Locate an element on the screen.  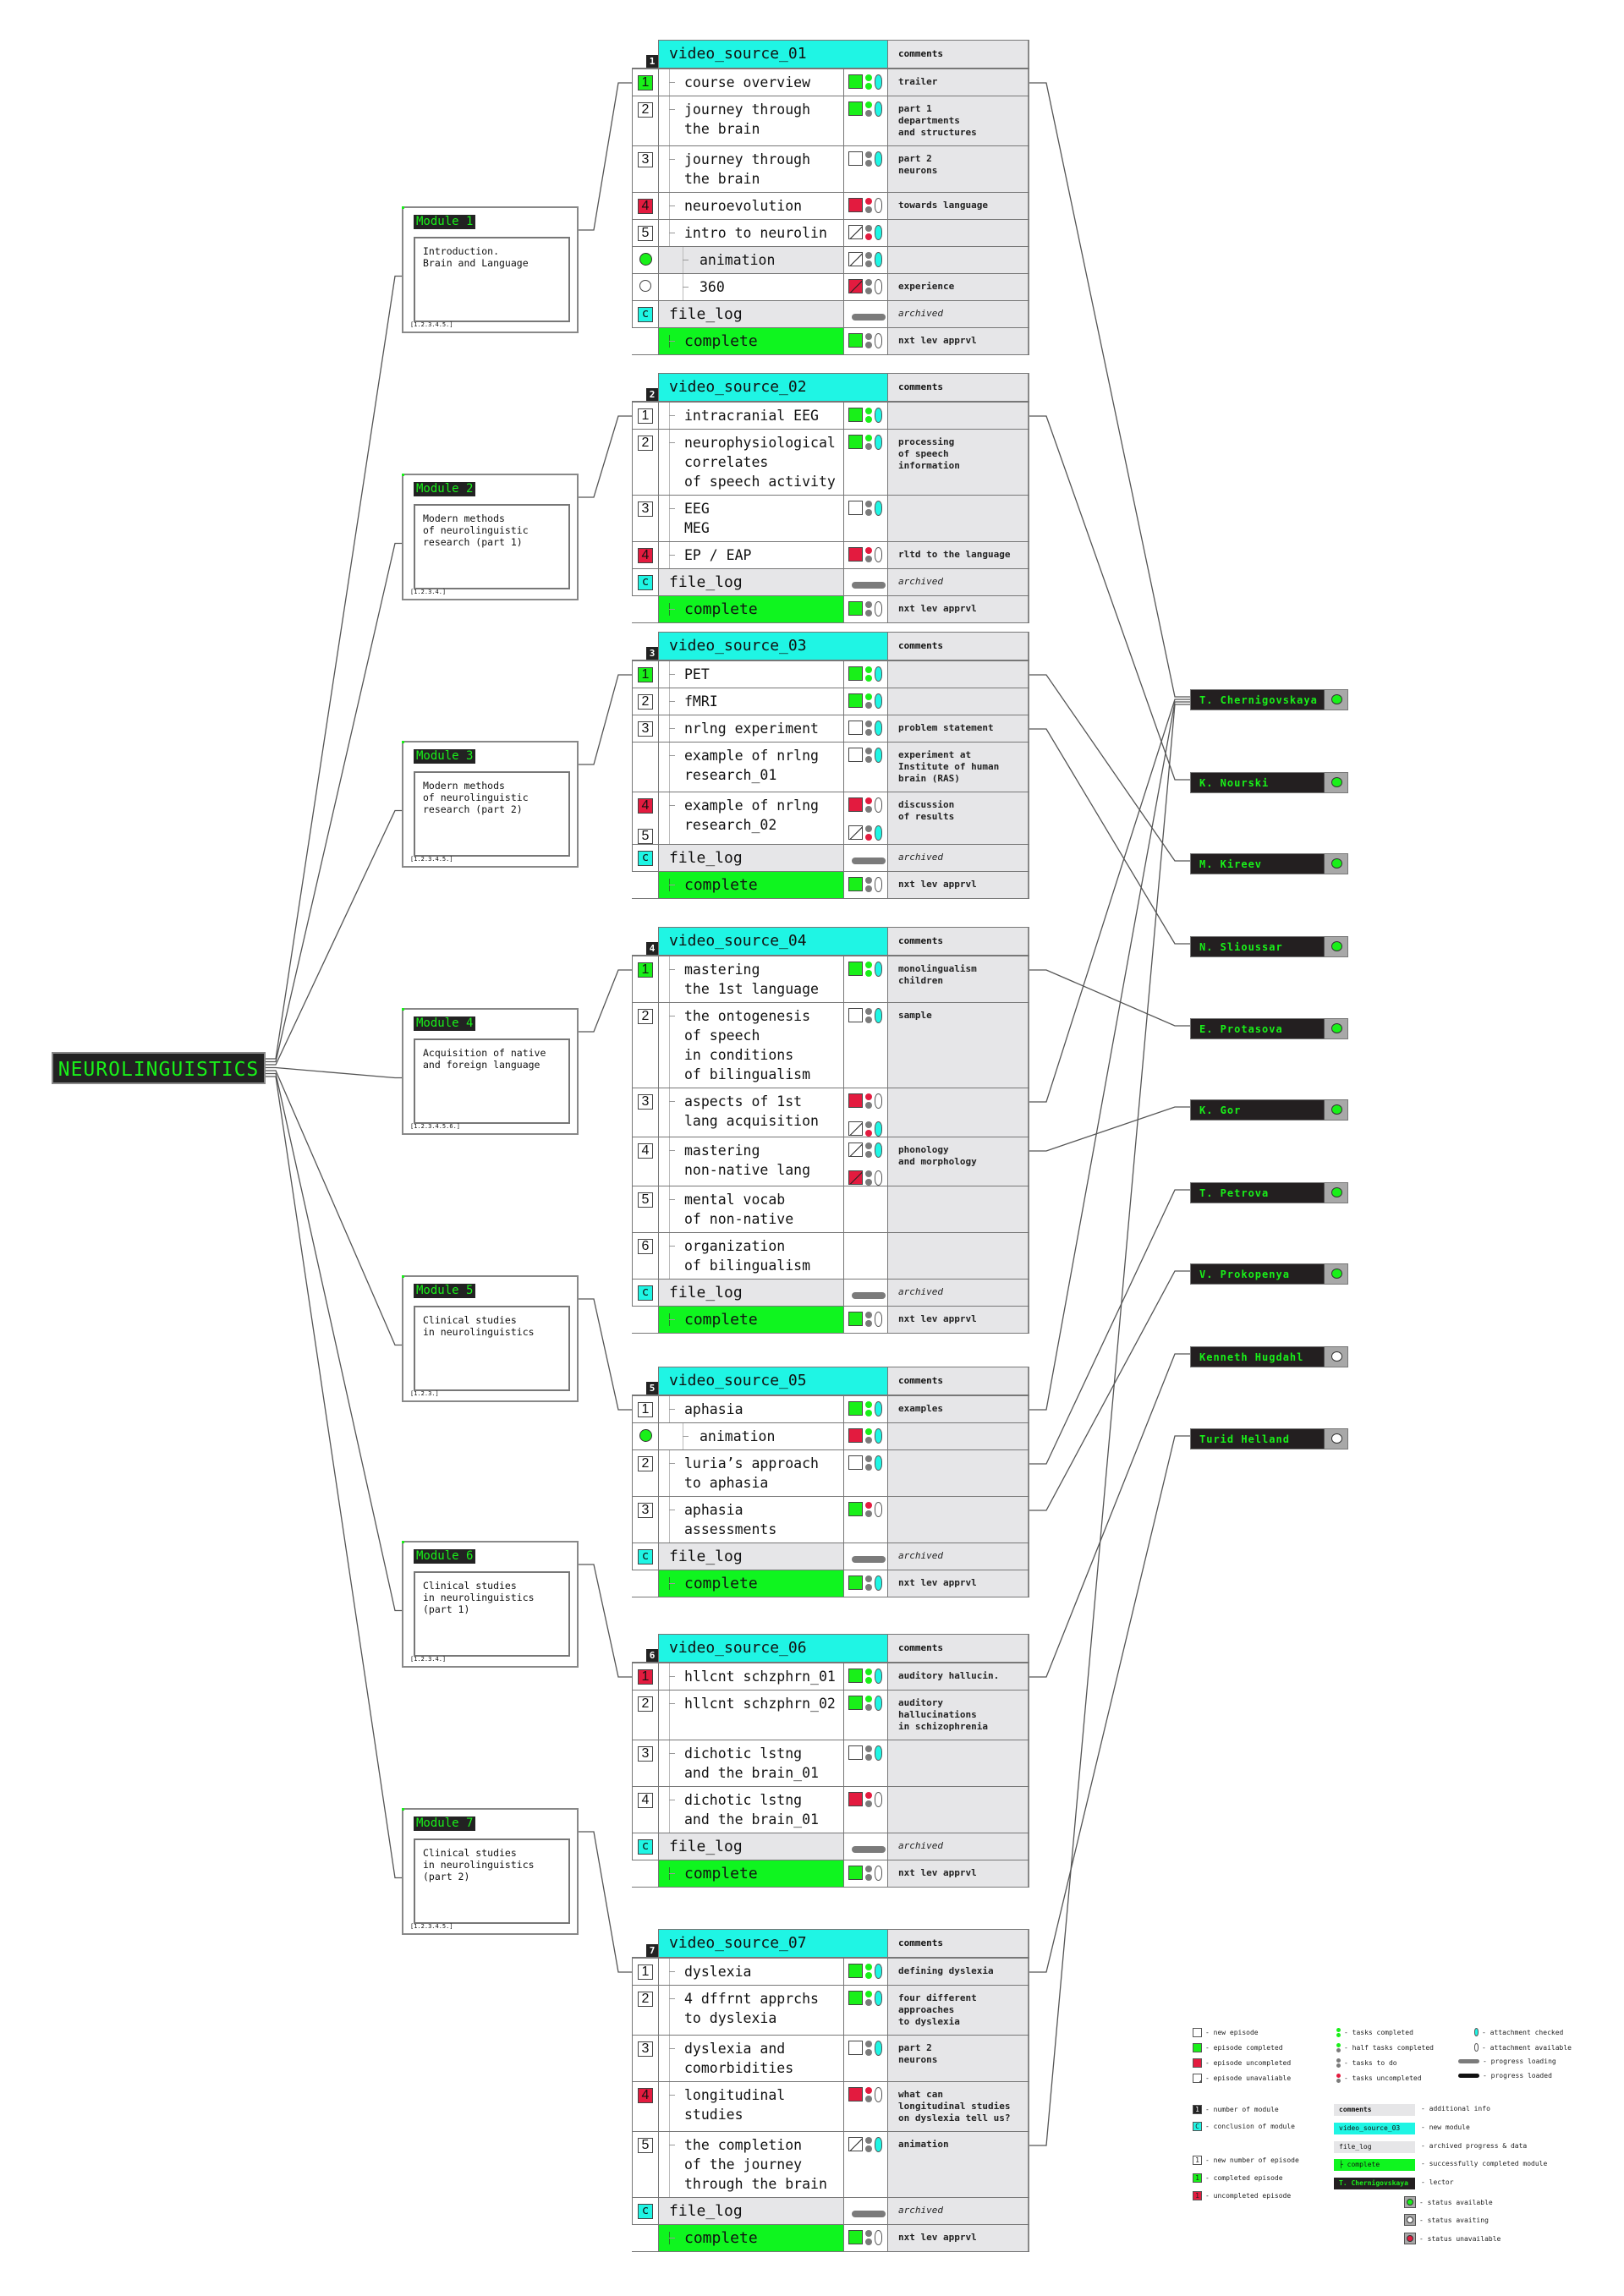
episode-title: mental vocab of non-native is located at coordinates (751, 1209).